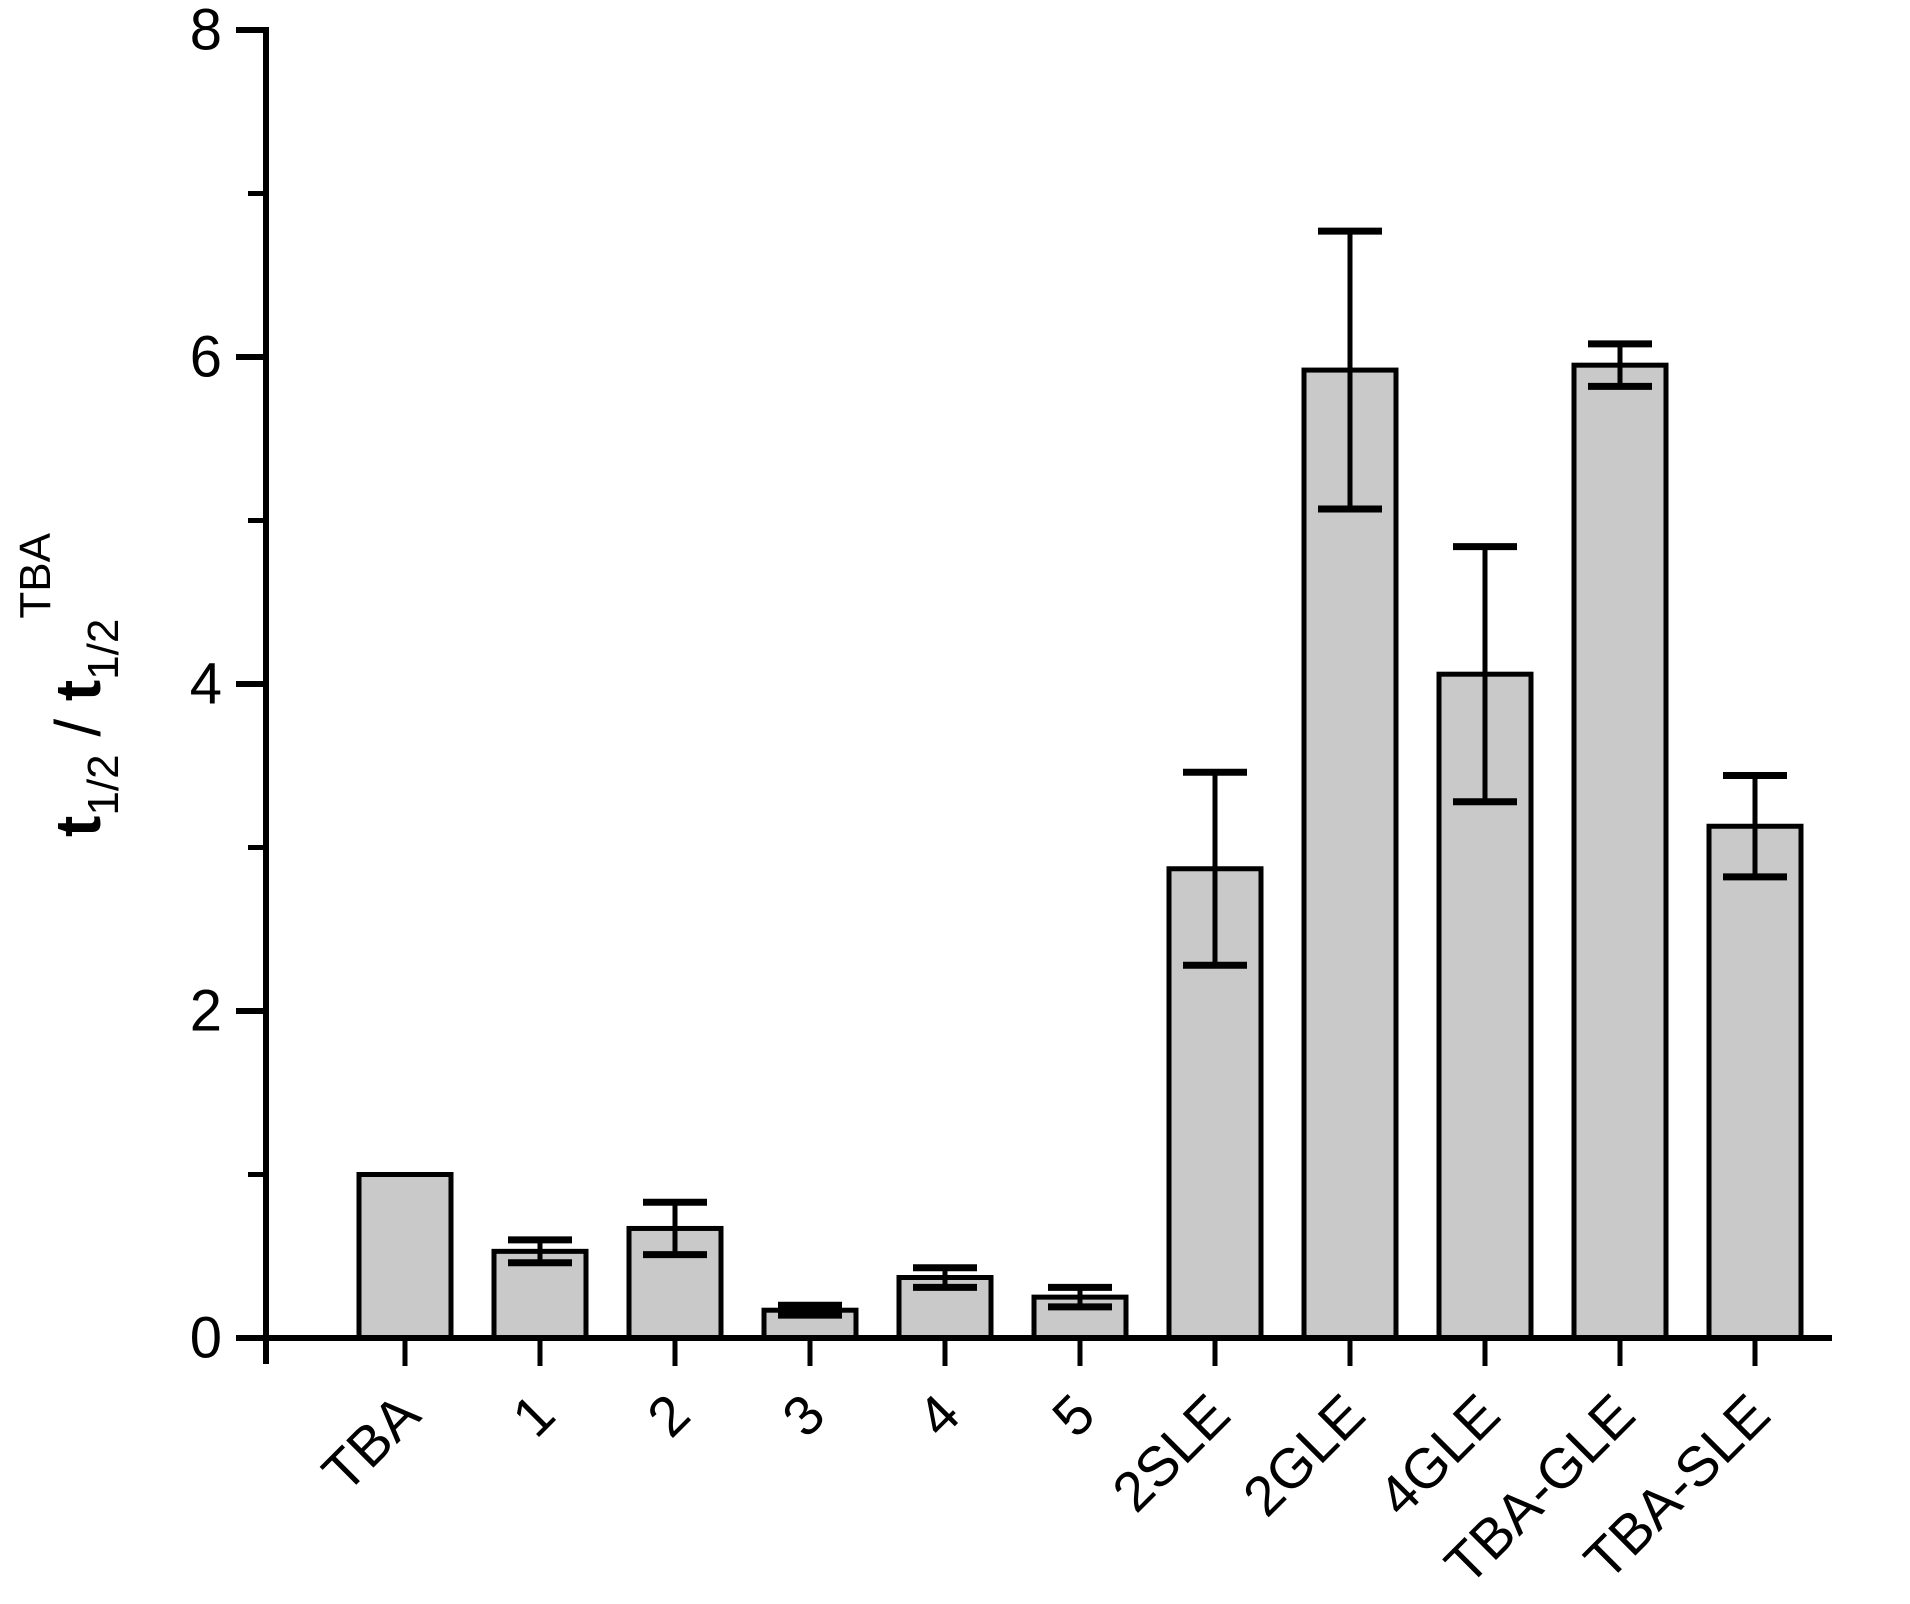 This screenshot has width=1910, height=1604. Describe the element at coordinates (1620, 851) in the screenshot. I see `bar-TBA-GLE` at that location.